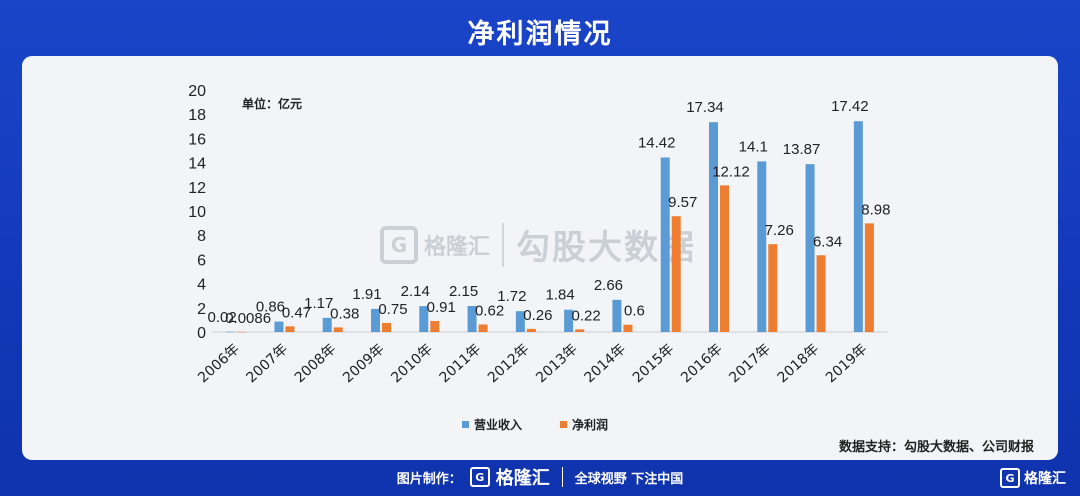 Image resolution: width=1080 pixels, height=496 pixels. I want to click on revenue-data-label: 17.34, so click(705, 107).